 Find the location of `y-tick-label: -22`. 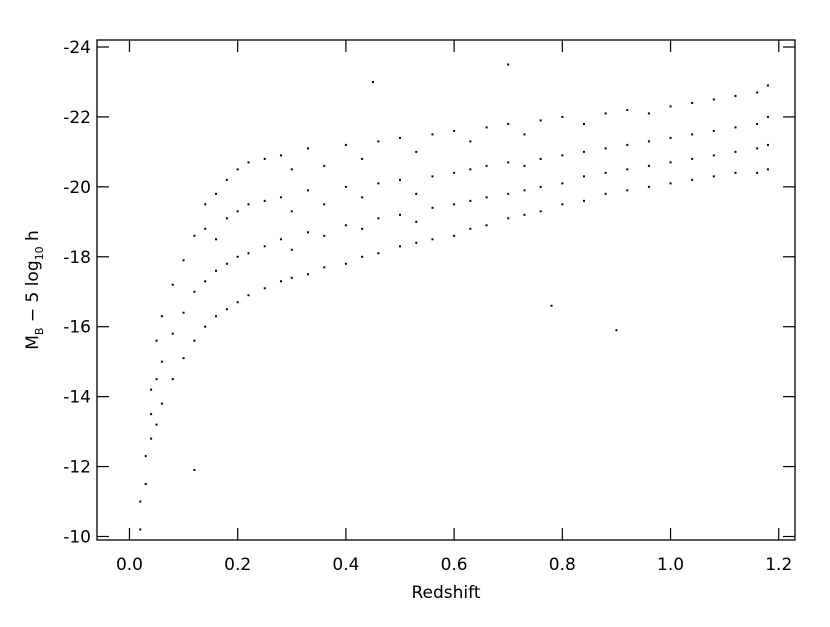

y-tick-label: -22 is located at coordinates (77, 118).